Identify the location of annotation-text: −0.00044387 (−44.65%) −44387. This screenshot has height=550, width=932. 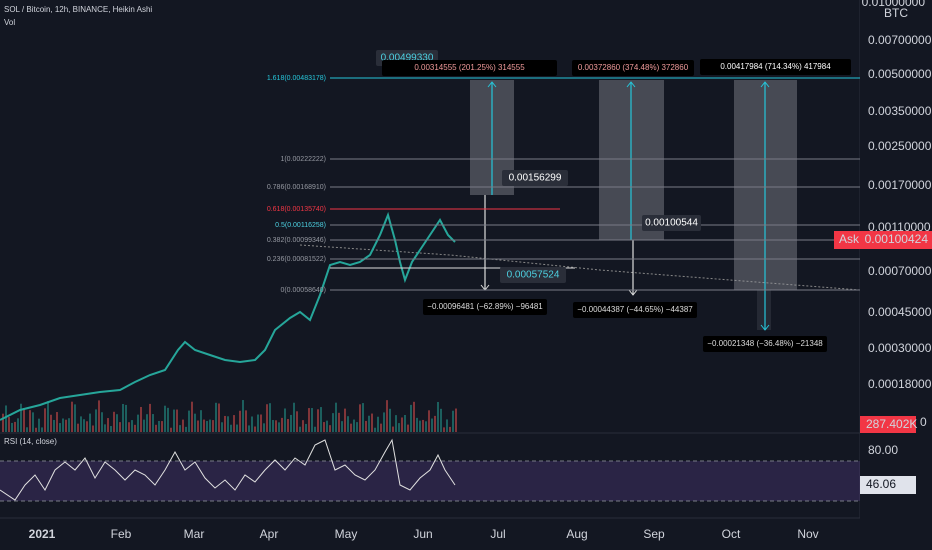
(635, 309).